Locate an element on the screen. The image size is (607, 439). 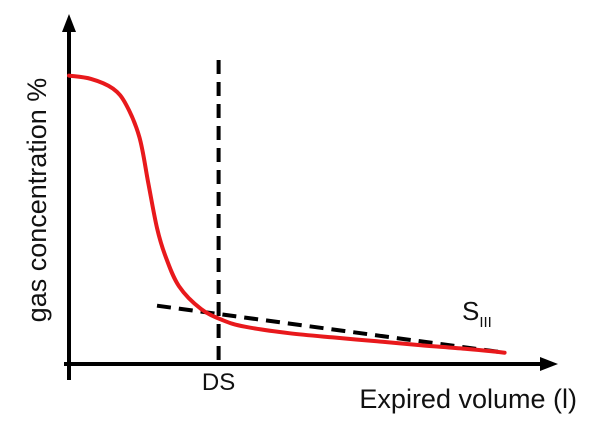
slope-label-subscript: III is located at coordinates (485, 322).